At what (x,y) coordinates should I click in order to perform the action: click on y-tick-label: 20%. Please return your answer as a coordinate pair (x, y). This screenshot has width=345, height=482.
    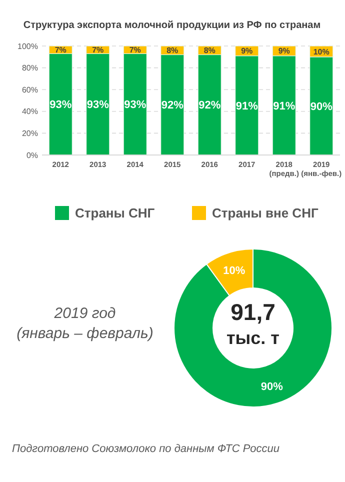
    Looking at the image, I should click on (30, 133).